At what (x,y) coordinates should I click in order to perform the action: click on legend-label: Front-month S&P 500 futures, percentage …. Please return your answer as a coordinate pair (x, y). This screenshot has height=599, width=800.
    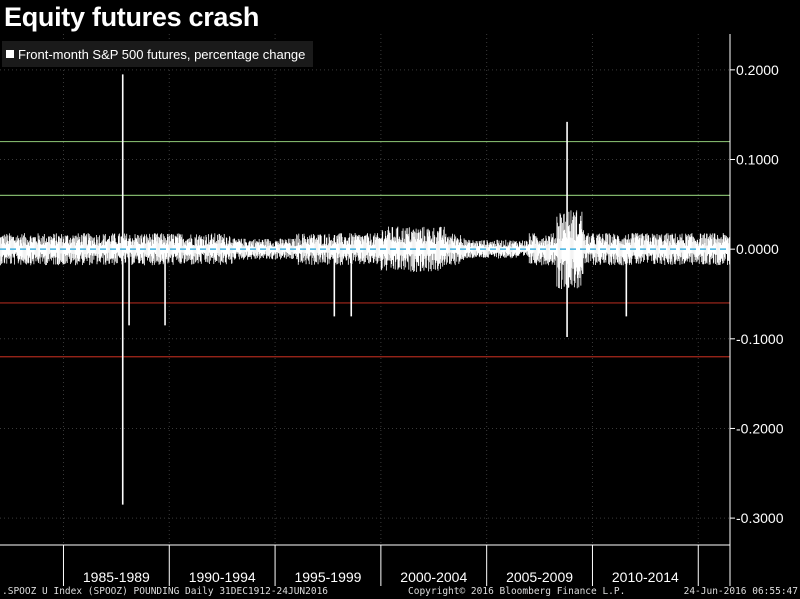
    Looking at the image, I should click on (162, 54).